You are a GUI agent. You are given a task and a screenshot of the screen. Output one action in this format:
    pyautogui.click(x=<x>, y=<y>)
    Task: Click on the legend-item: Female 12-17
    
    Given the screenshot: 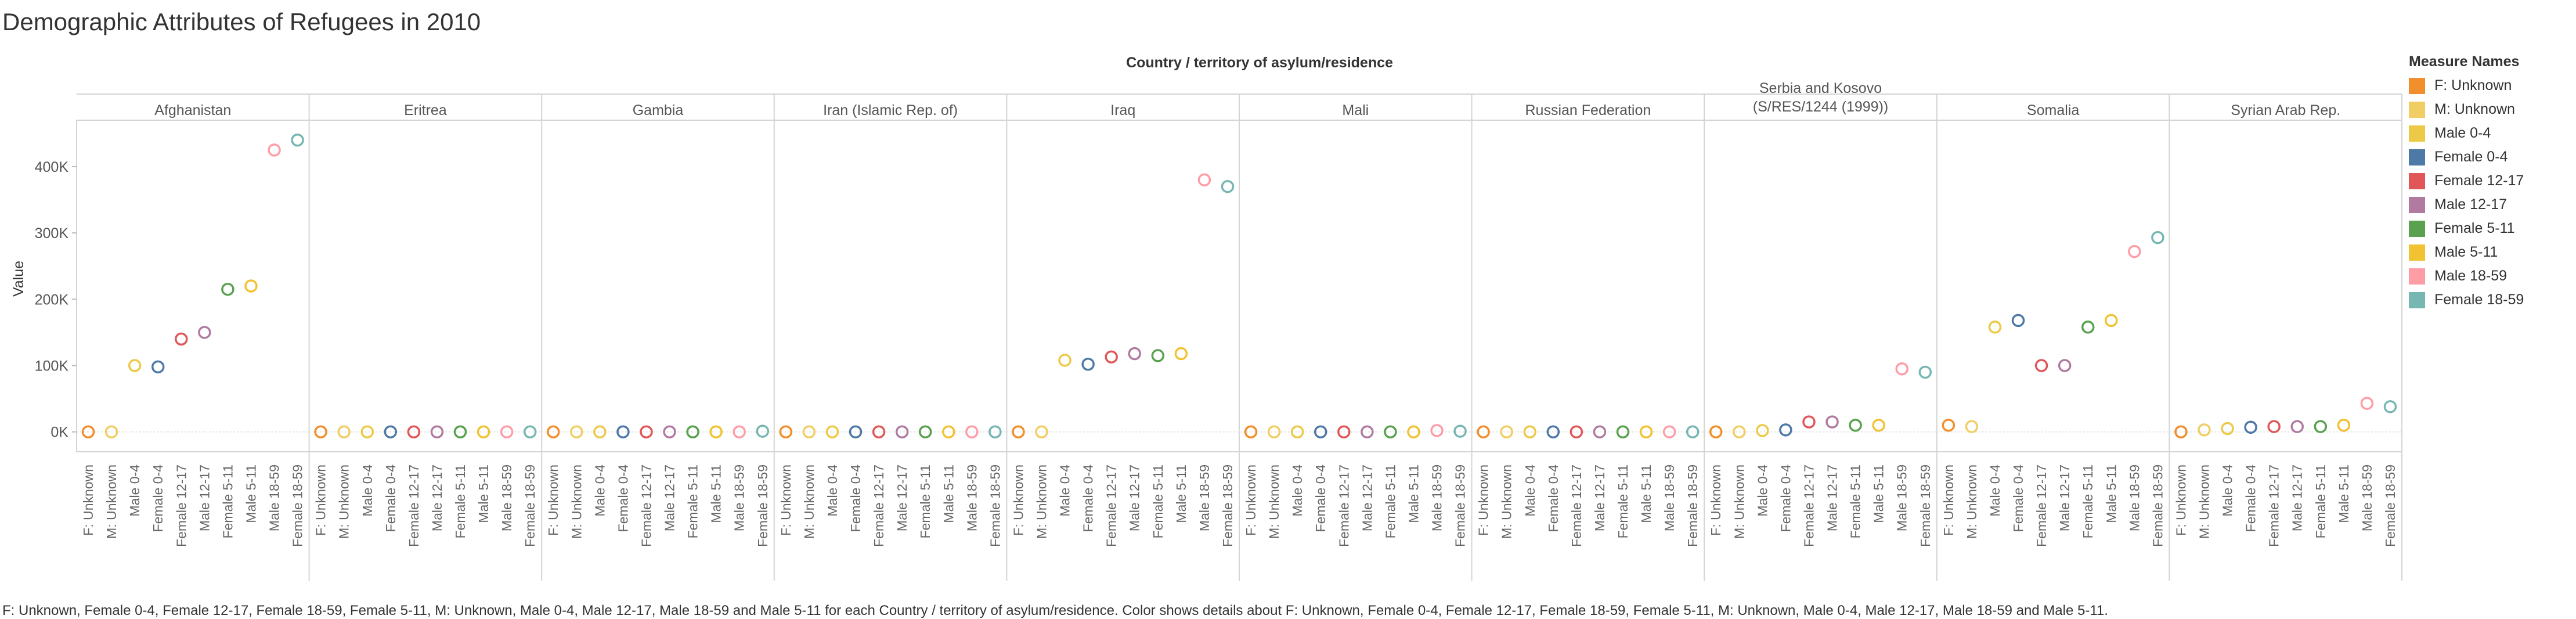 What is the action you would take?
    pyautogui.click(x=2490, y=181)
    